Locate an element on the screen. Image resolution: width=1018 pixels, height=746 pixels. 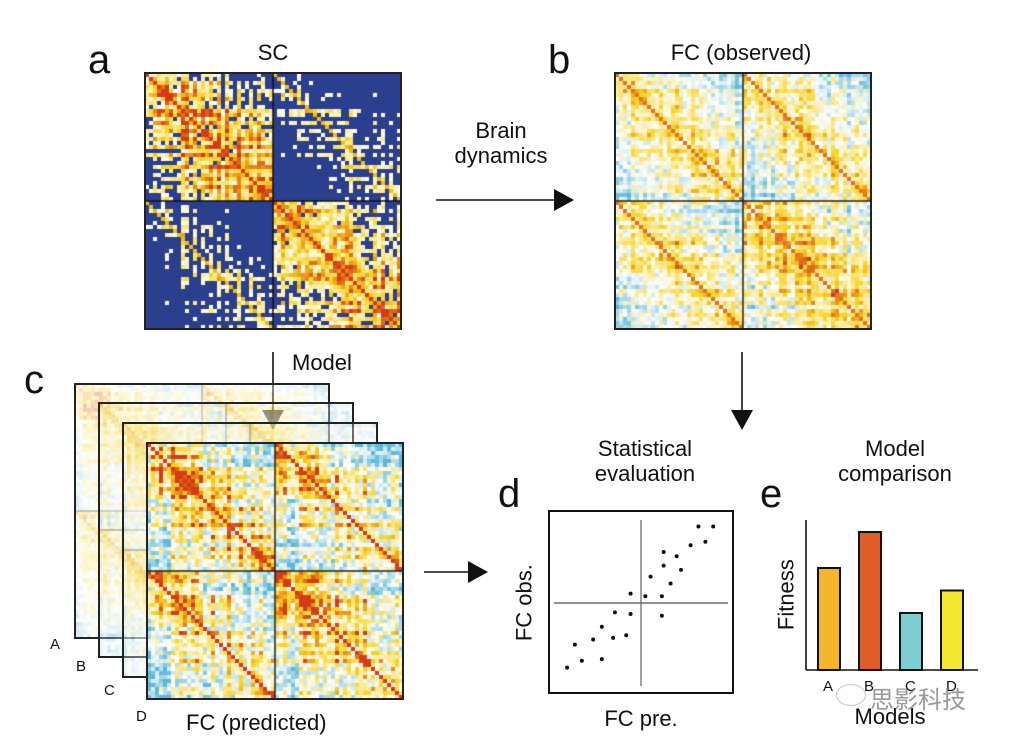
scatter-points is located at coordinates (640, 597).